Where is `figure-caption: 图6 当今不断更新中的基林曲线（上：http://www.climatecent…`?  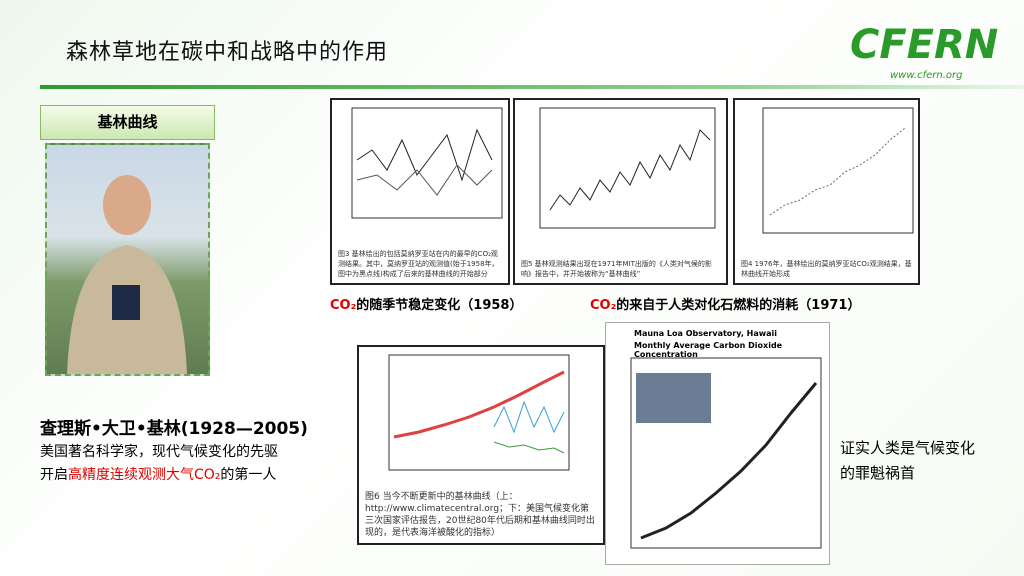
figure-caption: 图6 当今不断更新中的基林曲线（上：http://www.climatecent… is located at coordinates (480, 515).